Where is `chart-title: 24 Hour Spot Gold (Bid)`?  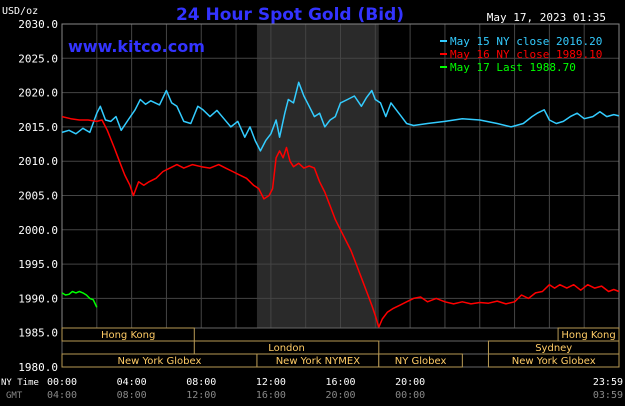
chart-title: 24 Hour Spot Gold (Bid) is located at coordinates (290, 15).